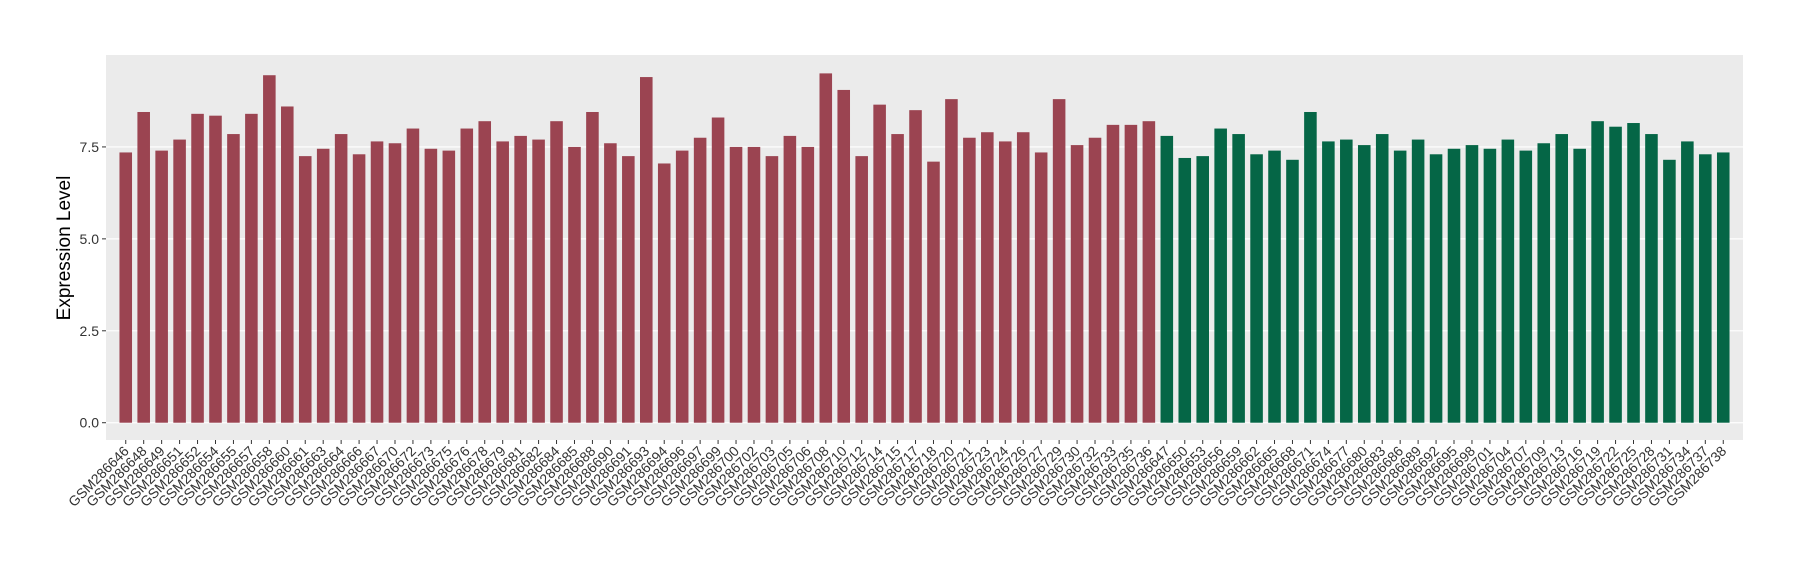 The image size is (1800, 580). What do you see at coordinates (90, 147) in the screenshot?
I see `y-tick-label: 7.5` at bounding box center [90, 147].